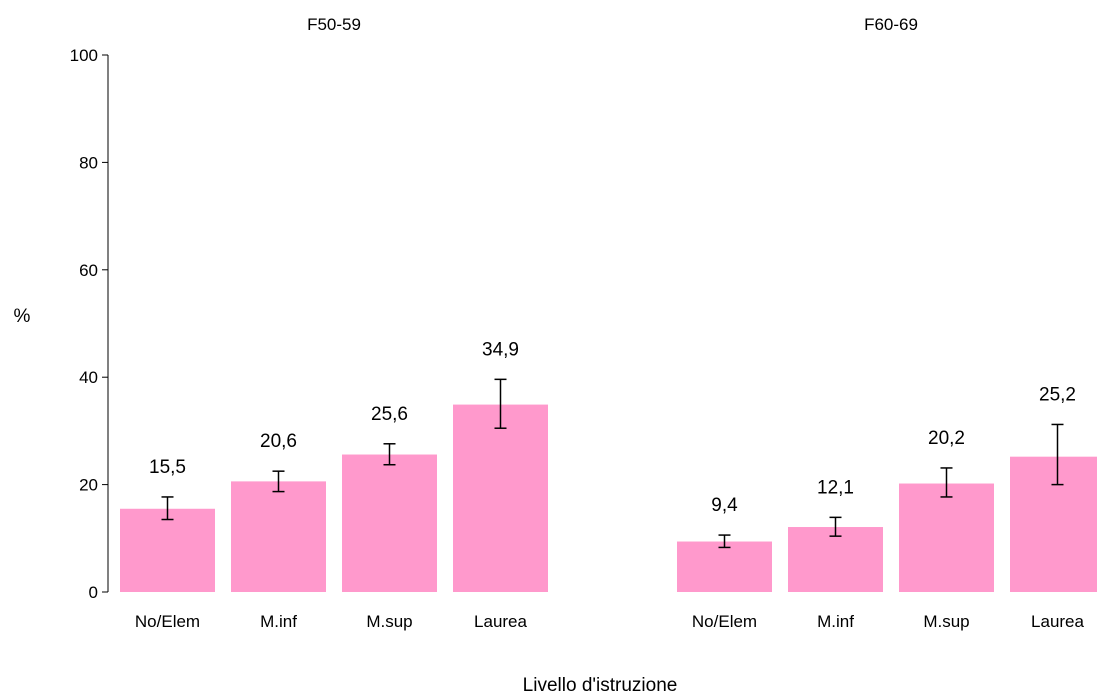 Image resolution: width=1097 pixels, height=694 pixels. What do you see at coordinates (835, 487) in the screenshot?
I see `value-label: 12,1` at bounding box center [835, 487].